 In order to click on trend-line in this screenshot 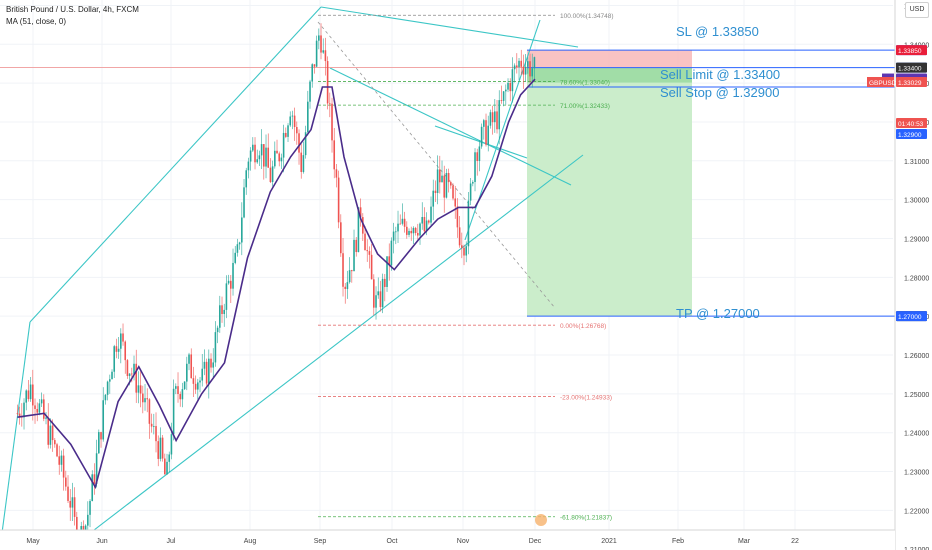, I will do `click(449, 27)`.